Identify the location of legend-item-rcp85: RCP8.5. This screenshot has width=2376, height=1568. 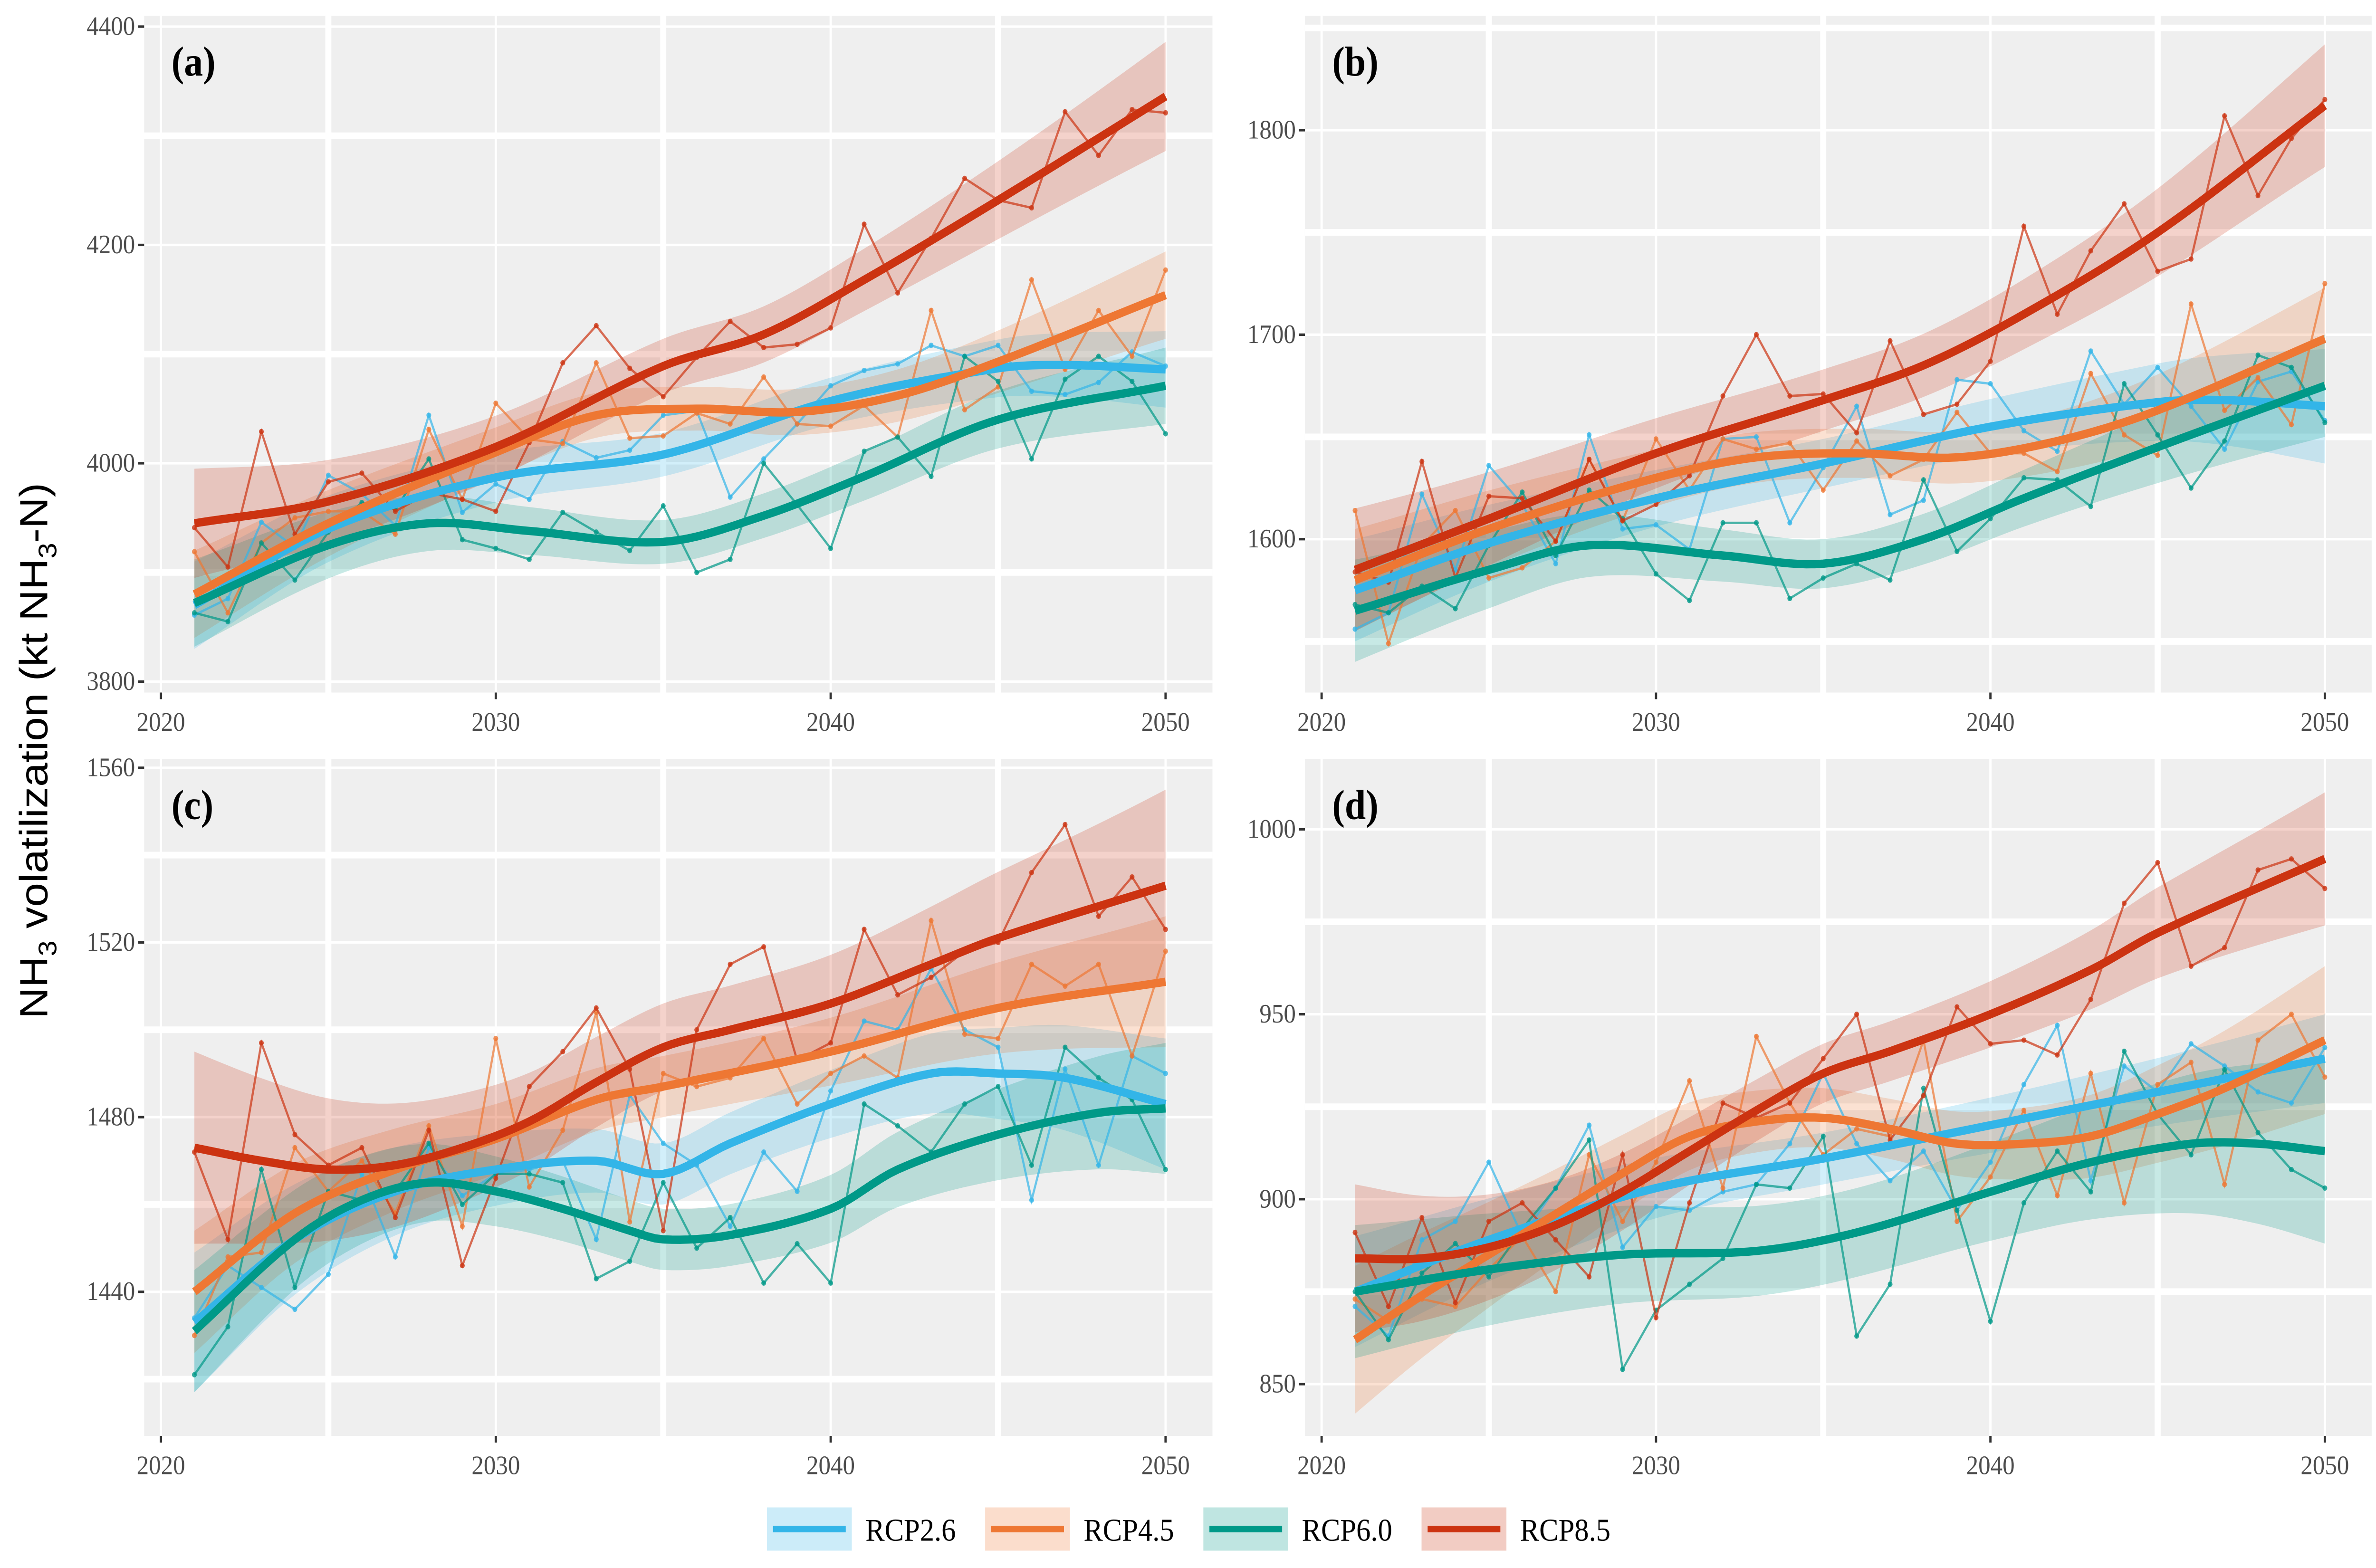
(1516, 1529).